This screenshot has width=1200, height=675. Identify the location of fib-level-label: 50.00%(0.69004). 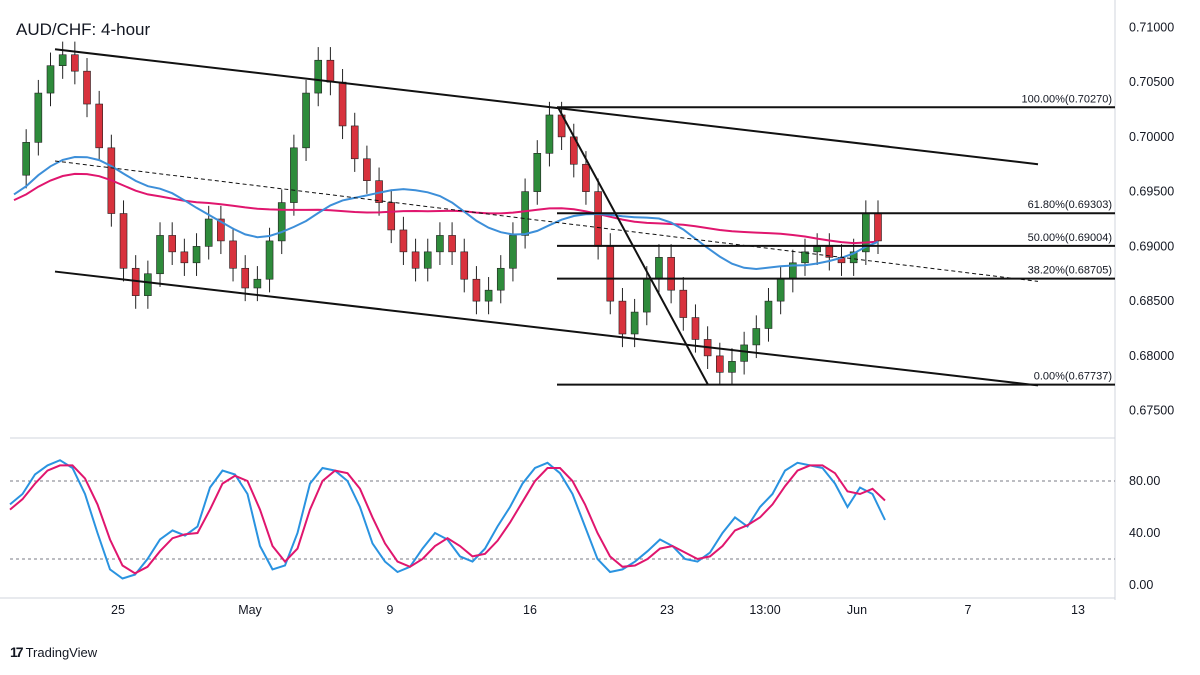
(1070, 238).